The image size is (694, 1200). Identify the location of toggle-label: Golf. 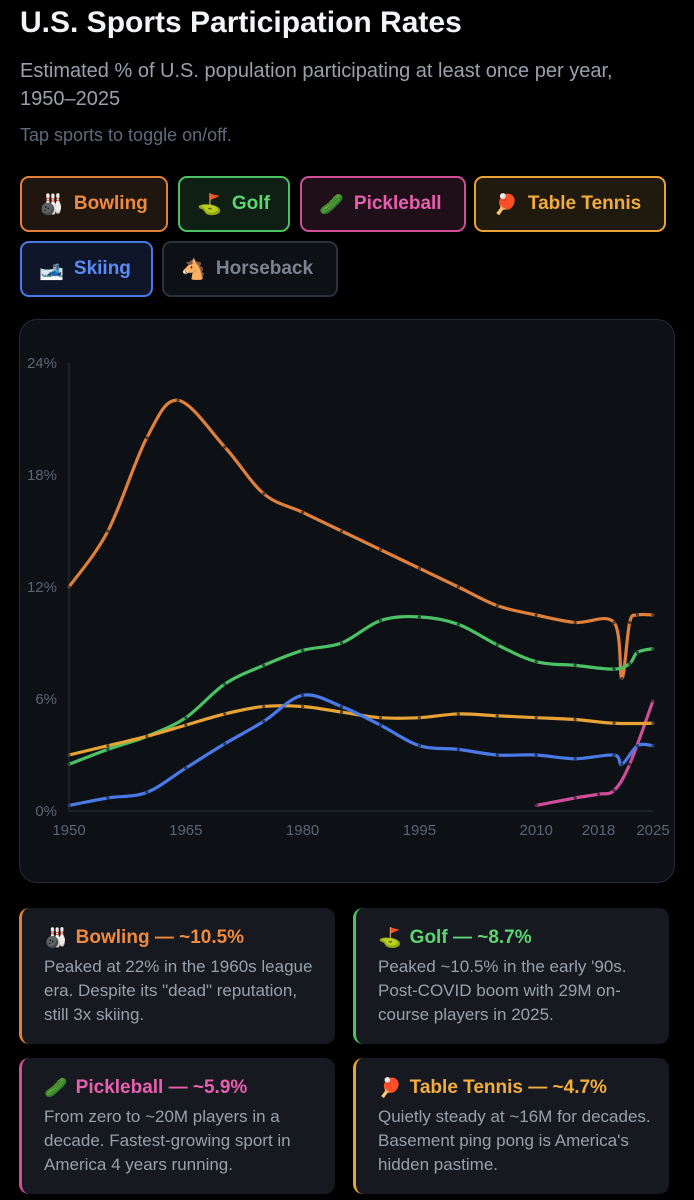
(250, 203).